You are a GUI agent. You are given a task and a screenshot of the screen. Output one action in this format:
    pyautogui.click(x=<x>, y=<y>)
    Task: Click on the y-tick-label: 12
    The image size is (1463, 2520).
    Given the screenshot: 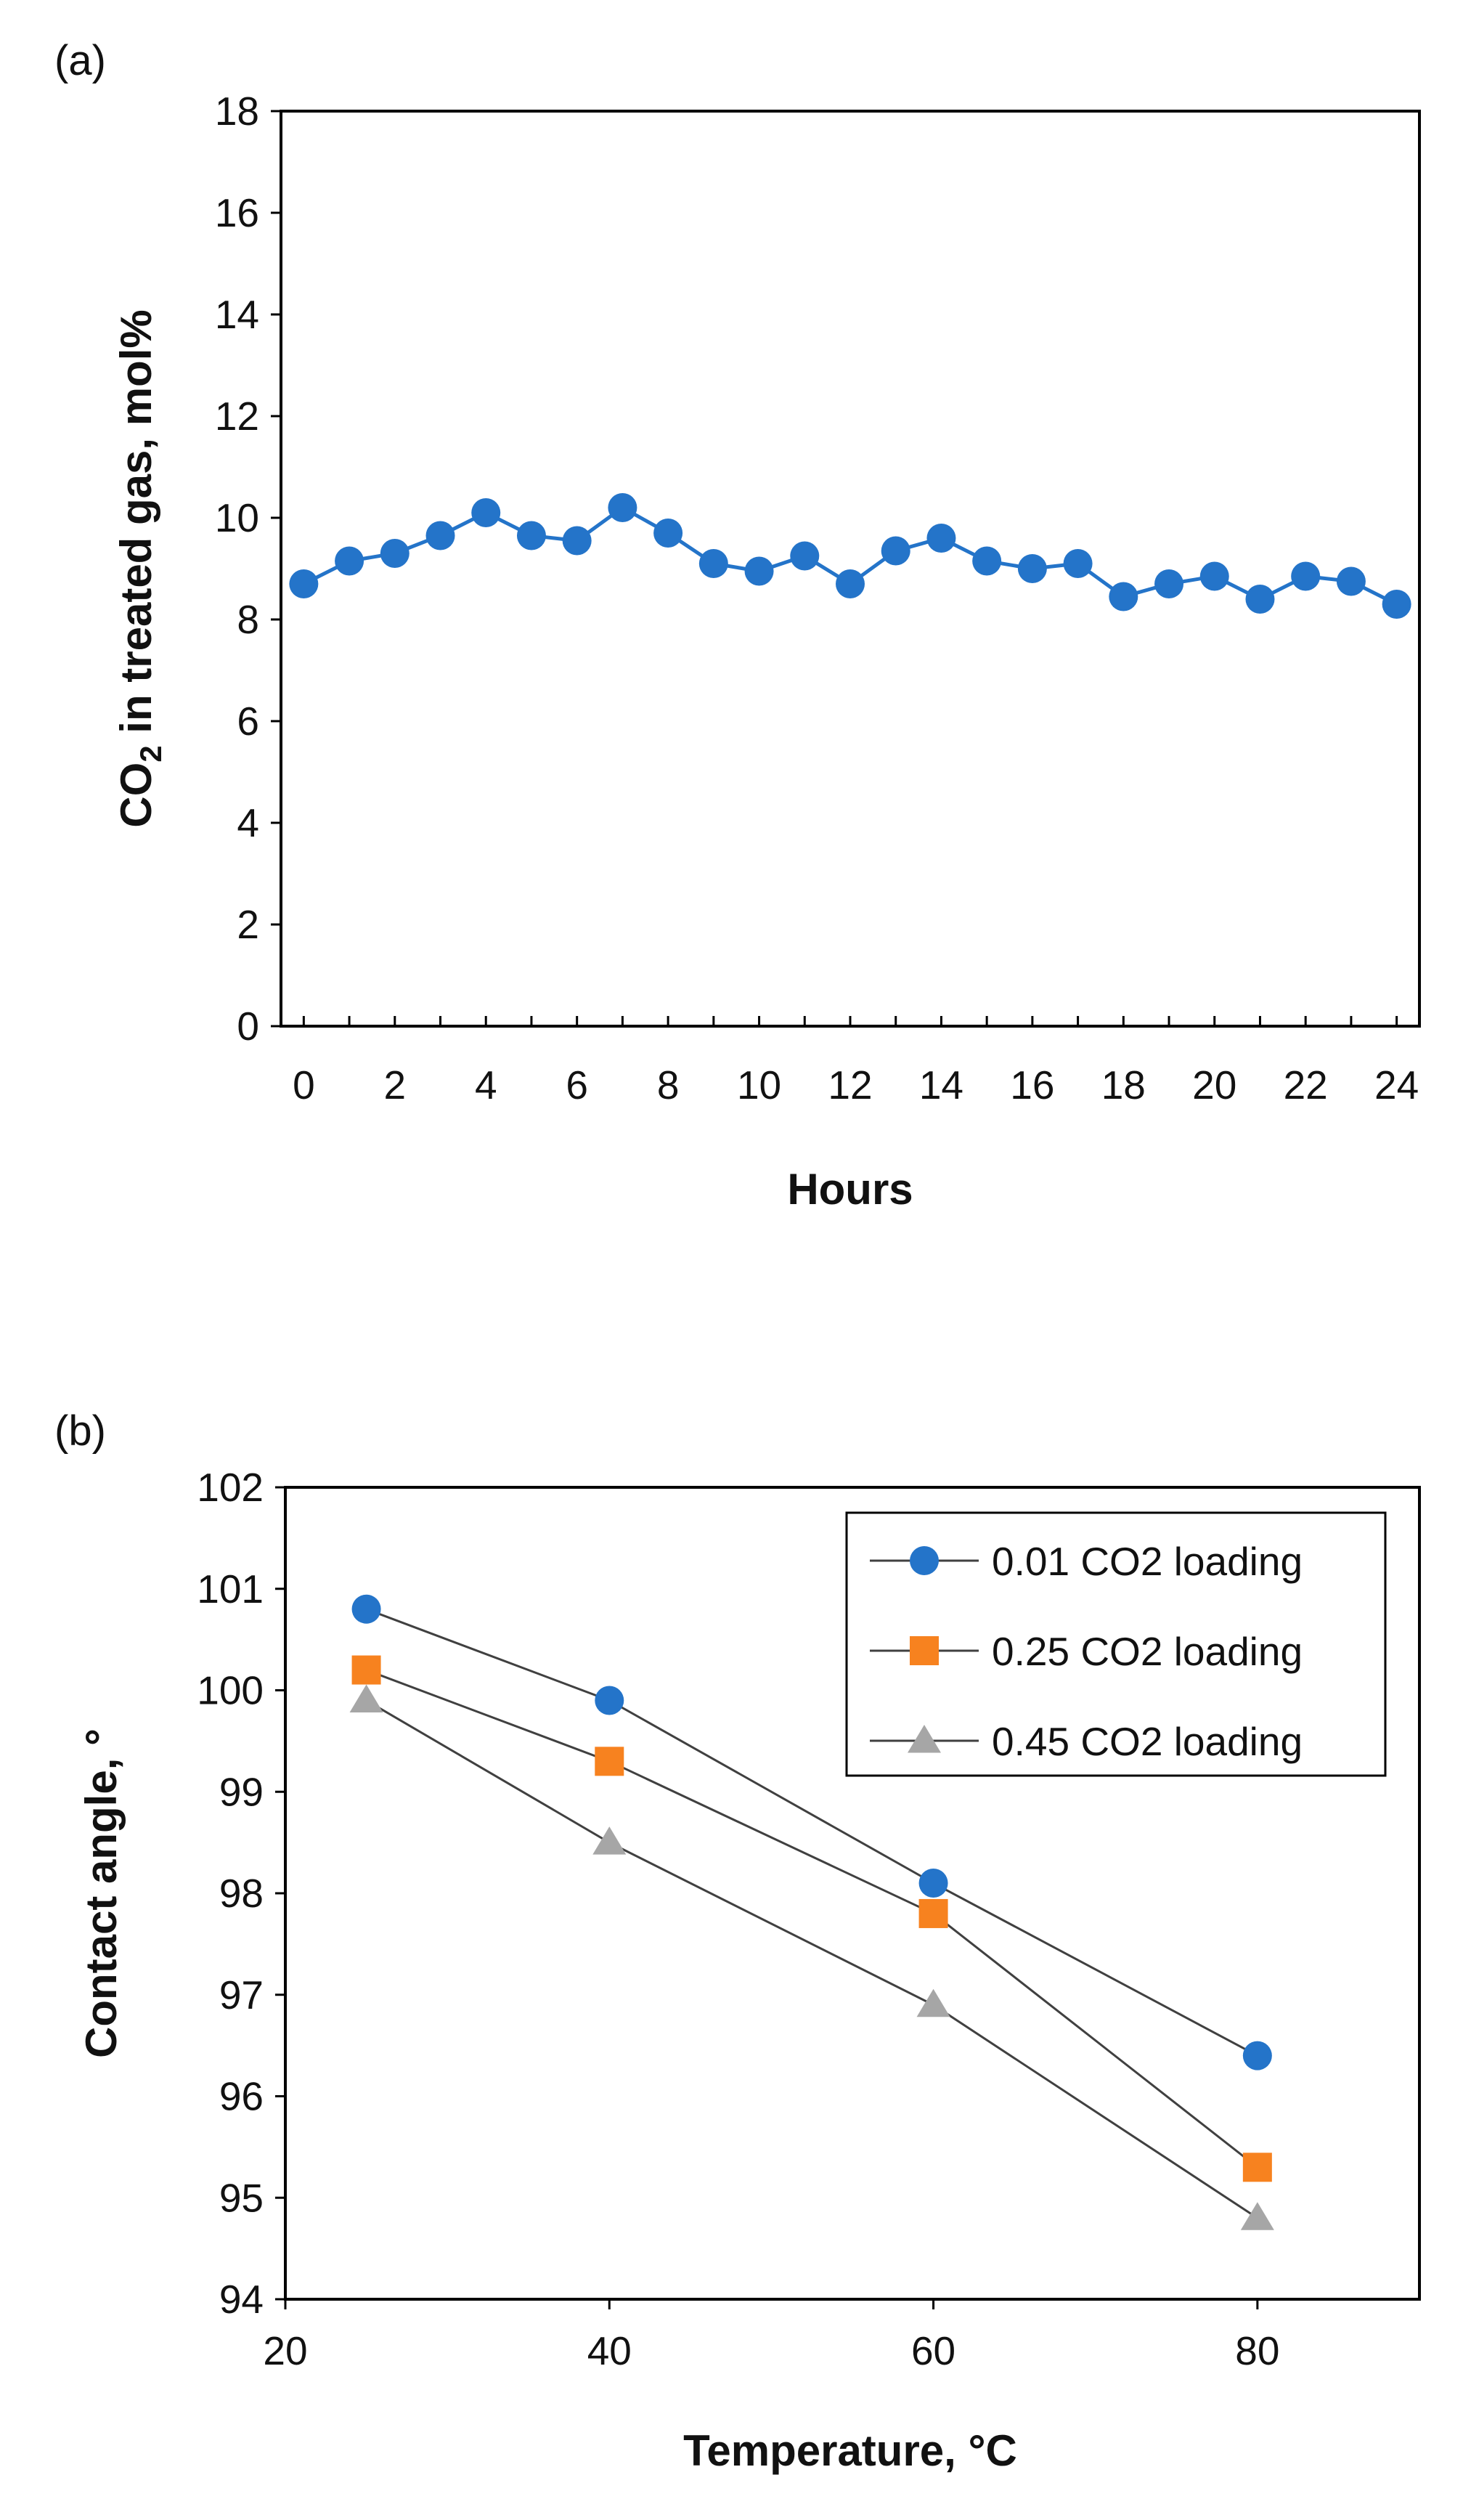 What is the action you would take?
    pyautogui.click(x=237, y=416)
    